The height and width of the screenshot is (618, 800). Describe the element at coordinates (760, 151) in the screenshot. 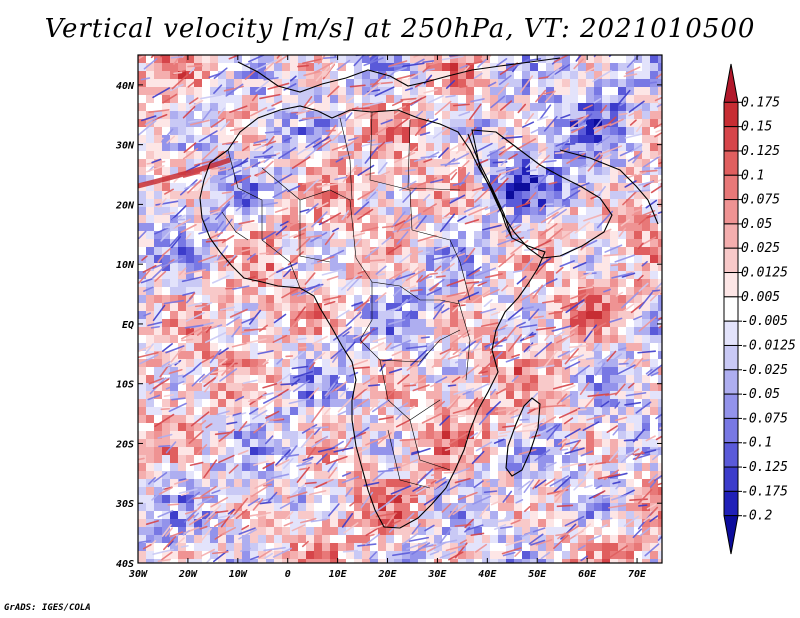

I see `colorbar-label: 0.125` at that location.